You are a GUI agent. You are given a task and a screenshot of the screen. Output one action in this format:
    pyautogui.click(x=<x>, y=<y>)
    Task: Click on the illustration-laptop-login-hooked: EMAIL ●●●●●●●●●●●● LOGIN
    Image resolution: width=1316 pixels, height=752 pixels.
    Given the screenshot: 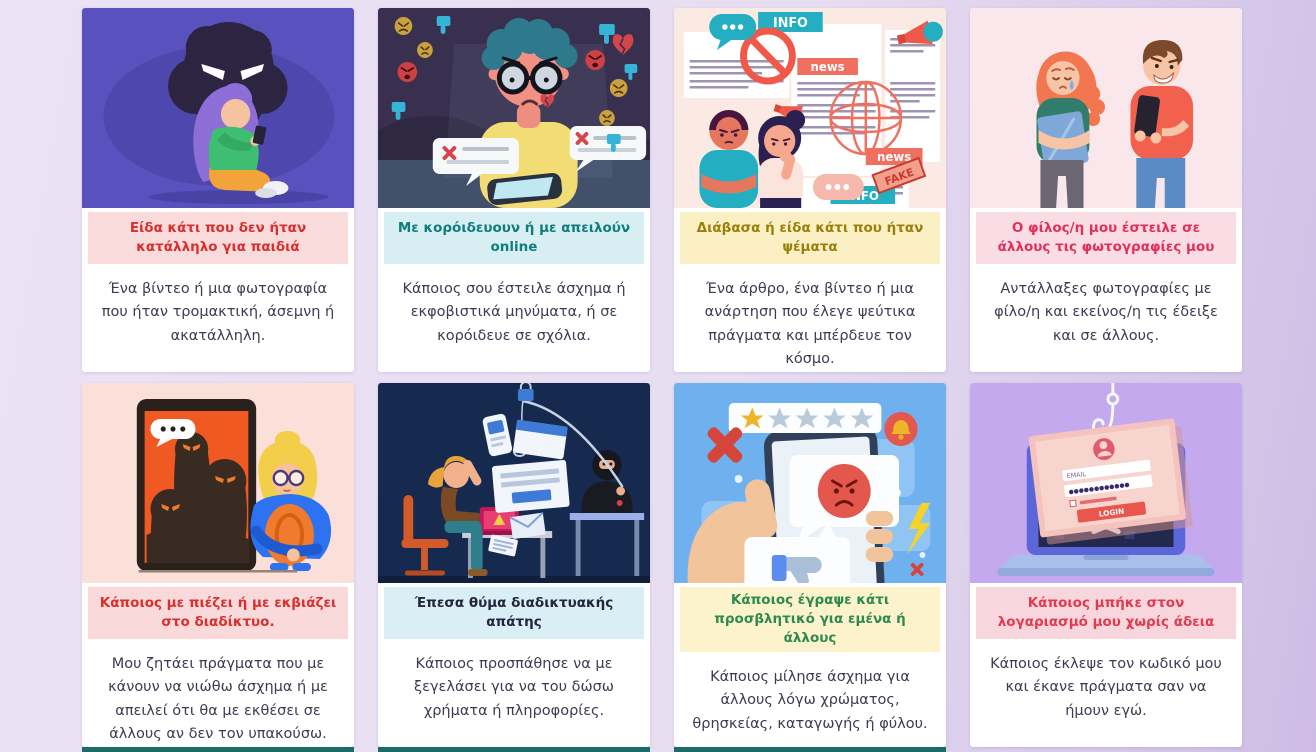 What is the action you would take?
    pyautogui.click(x=1106, y=483)
    